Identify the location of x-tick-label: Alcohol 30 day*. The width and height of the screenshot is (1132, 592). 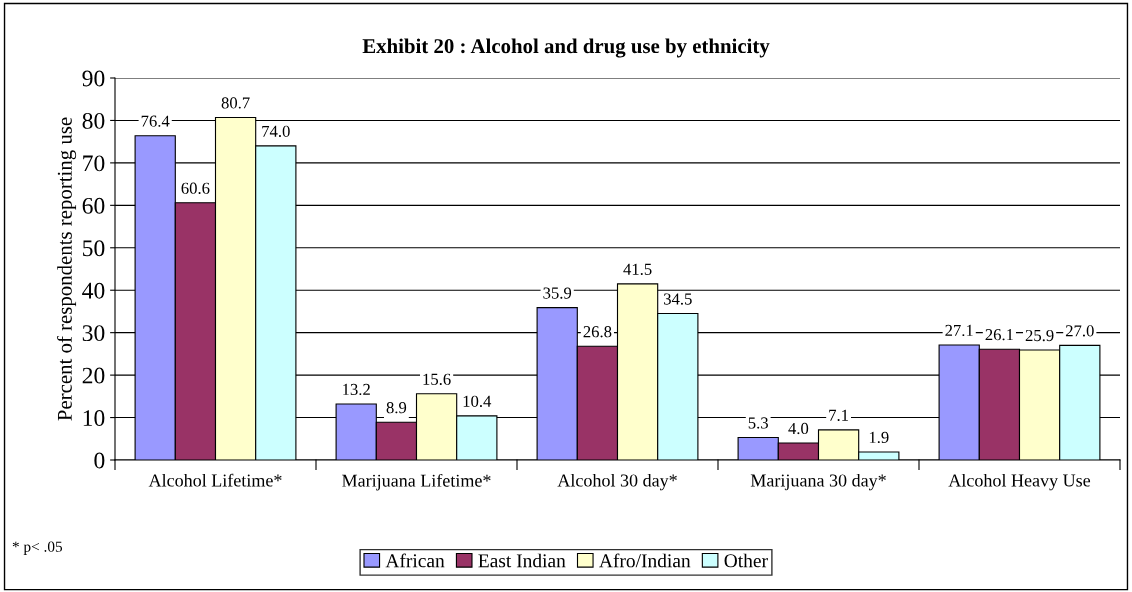
(617, 482).